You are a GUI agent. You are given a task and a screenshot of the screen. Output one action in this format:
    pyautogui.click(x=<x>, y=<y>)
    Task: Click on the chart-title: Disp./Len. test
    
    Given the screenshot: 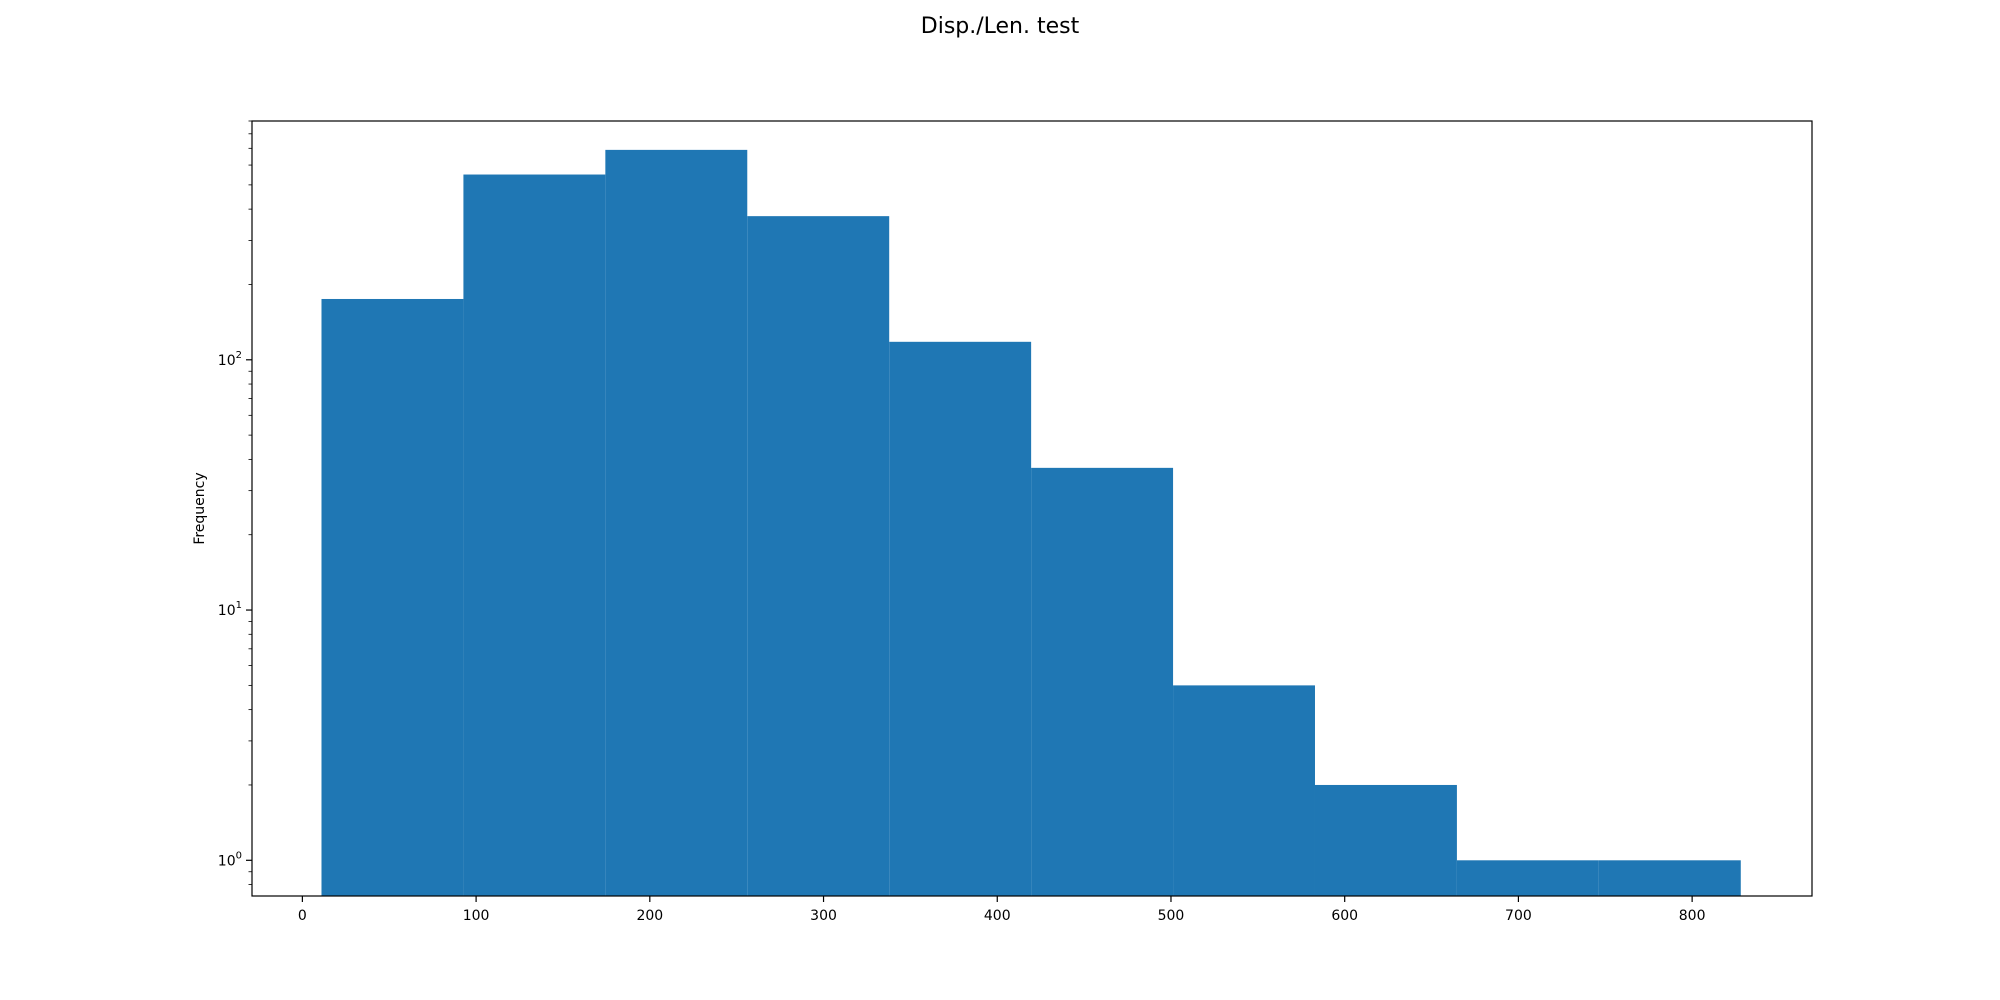 What is the action you would take?
    pyautogui.click(x=1000, y=26)
    